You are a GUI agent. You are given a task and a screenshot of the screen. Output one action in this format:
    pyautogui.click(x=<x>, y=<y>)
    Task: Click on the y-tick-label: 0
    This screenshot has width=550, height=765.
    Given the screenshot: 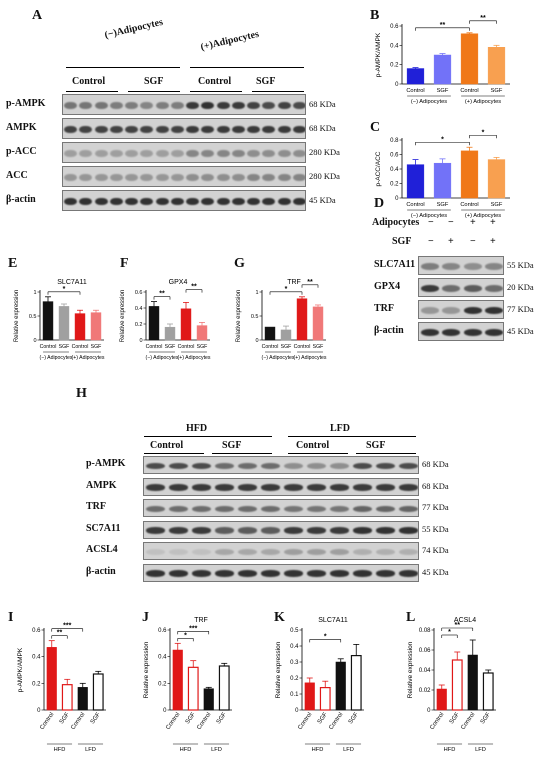 What is the action you would take?
    pyautogui.click(x=34, y=341)
    